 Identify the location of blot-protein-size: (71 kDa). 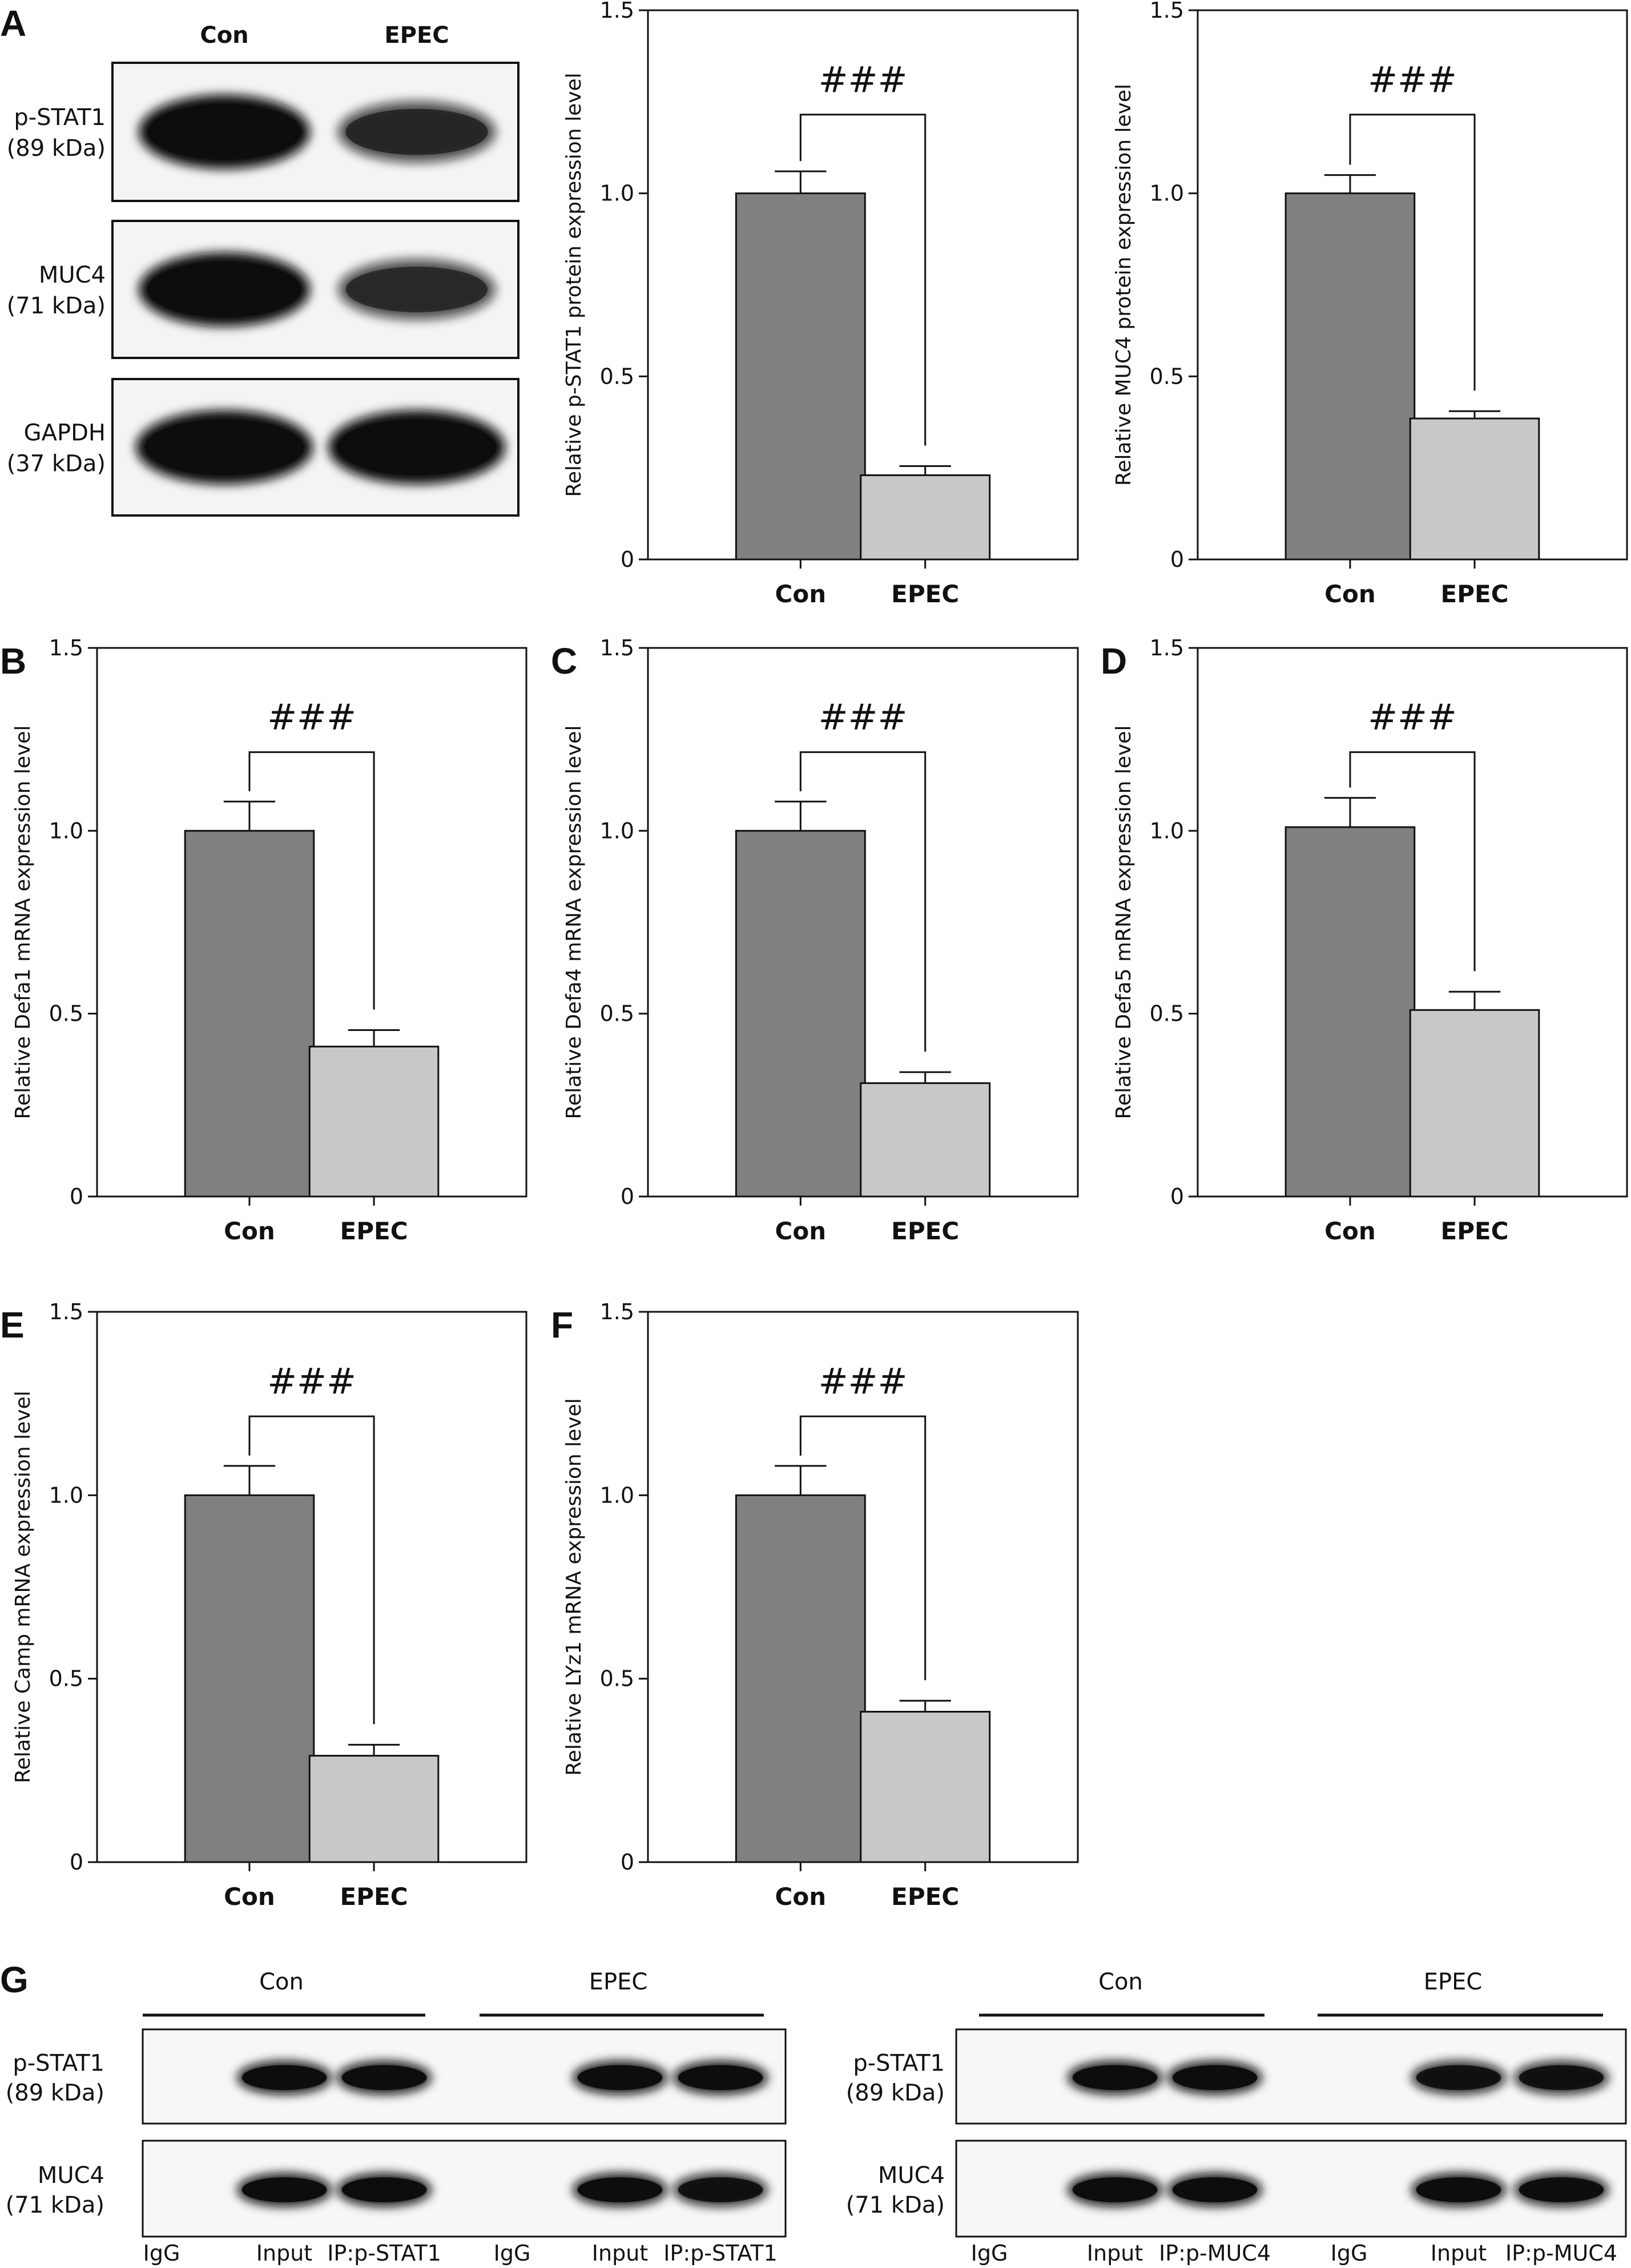
(55, 2205).